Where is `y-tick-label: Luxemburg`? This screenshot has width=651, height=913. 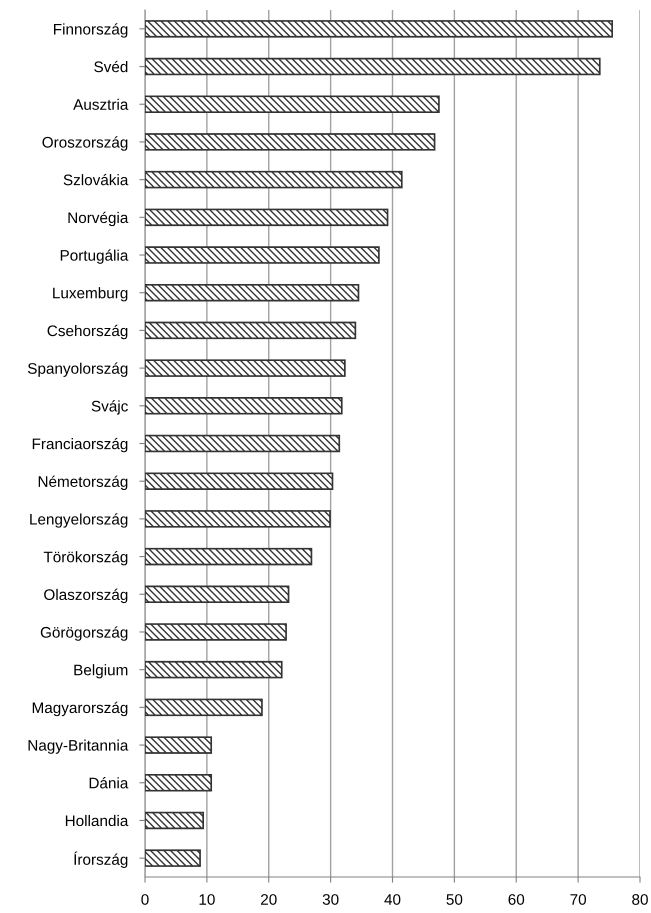 y-tick-label: Luxemburg is located at coordinates (90, 294).